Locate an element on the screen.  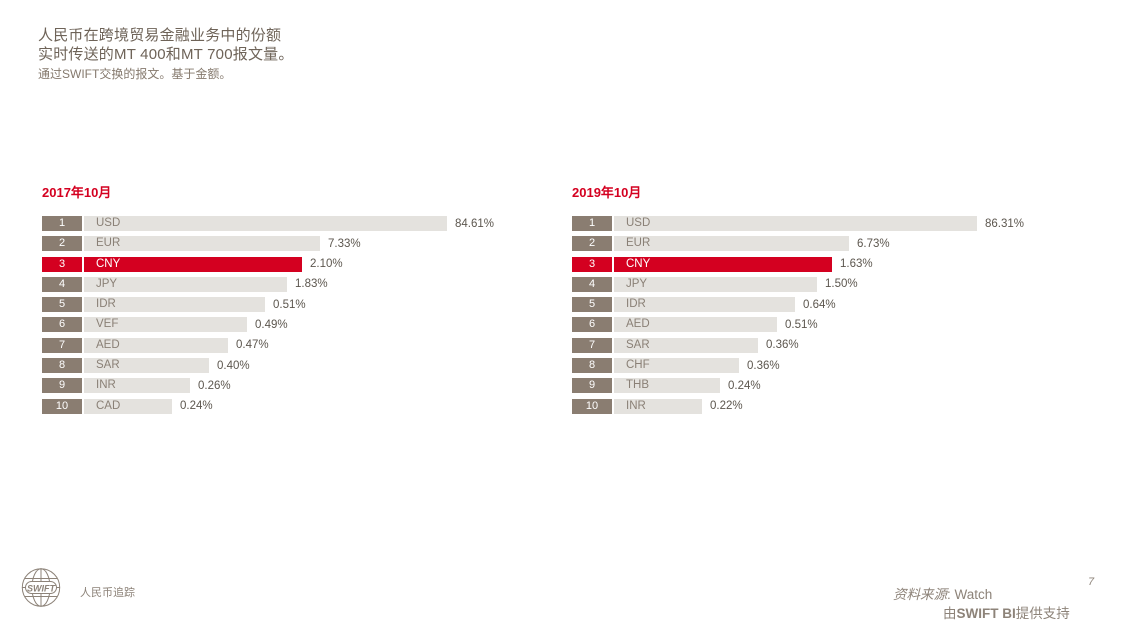
bar-row-eur: 2 EUR 6.73% is located at coordinates (824, 244).